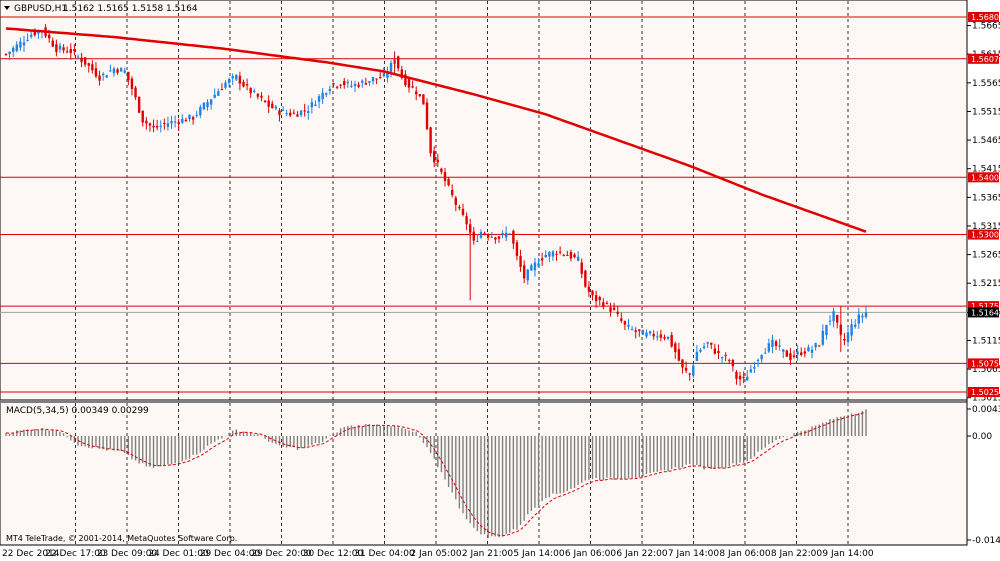 Image resolution: width=1000 pixels, height=561 pixels. What do you see at coordinates (986, 541) in the screenshot?
I see `macd-tick-label: -0.01457` at bounding box center [986, 541].